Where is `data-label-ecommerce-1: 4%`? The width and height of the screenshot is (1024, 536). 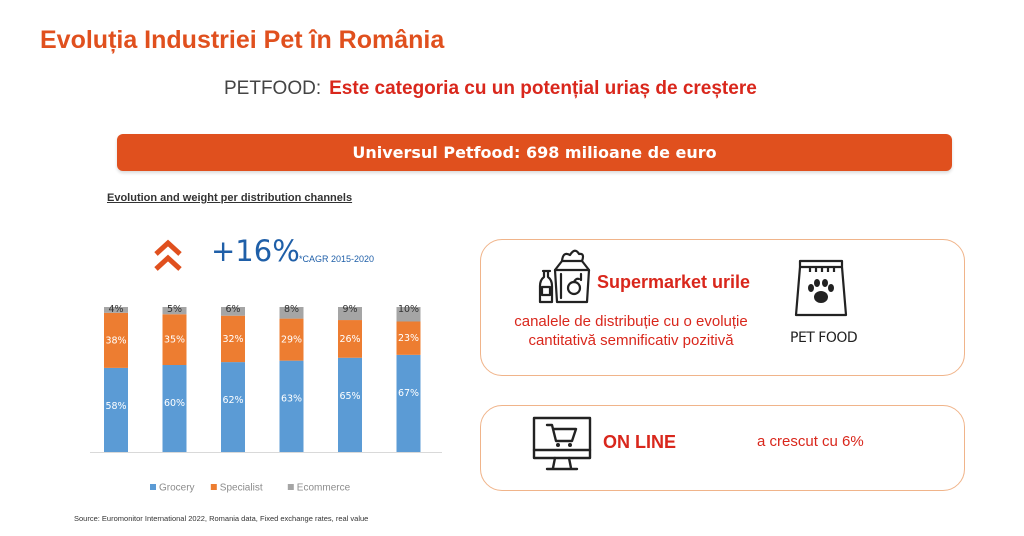 data-label-ecommerce-1: 4% is located at coordinates (115, 309).